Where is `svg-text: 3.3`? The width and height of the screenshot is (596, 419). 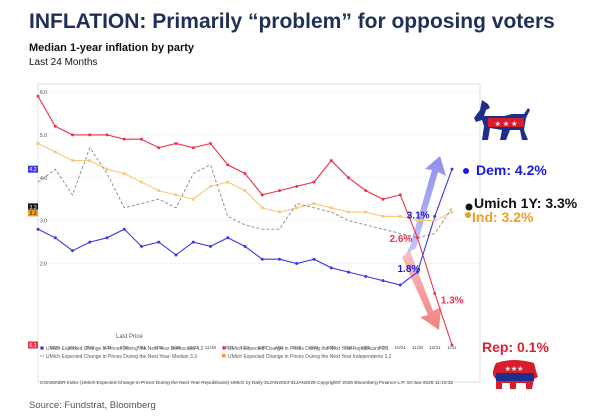
svg-text: 3.3 is located at coordinates (32, 208).